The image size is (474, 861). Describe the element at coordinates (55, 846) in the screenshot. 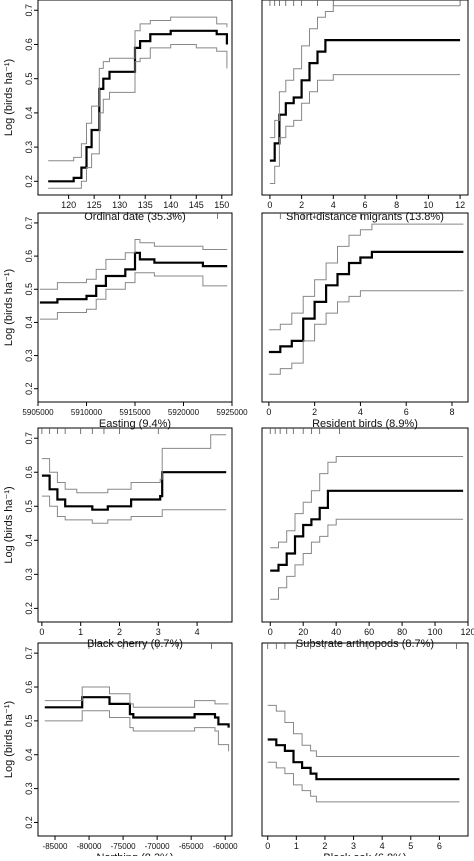

I see `x-tick-label: -85000` at that location.